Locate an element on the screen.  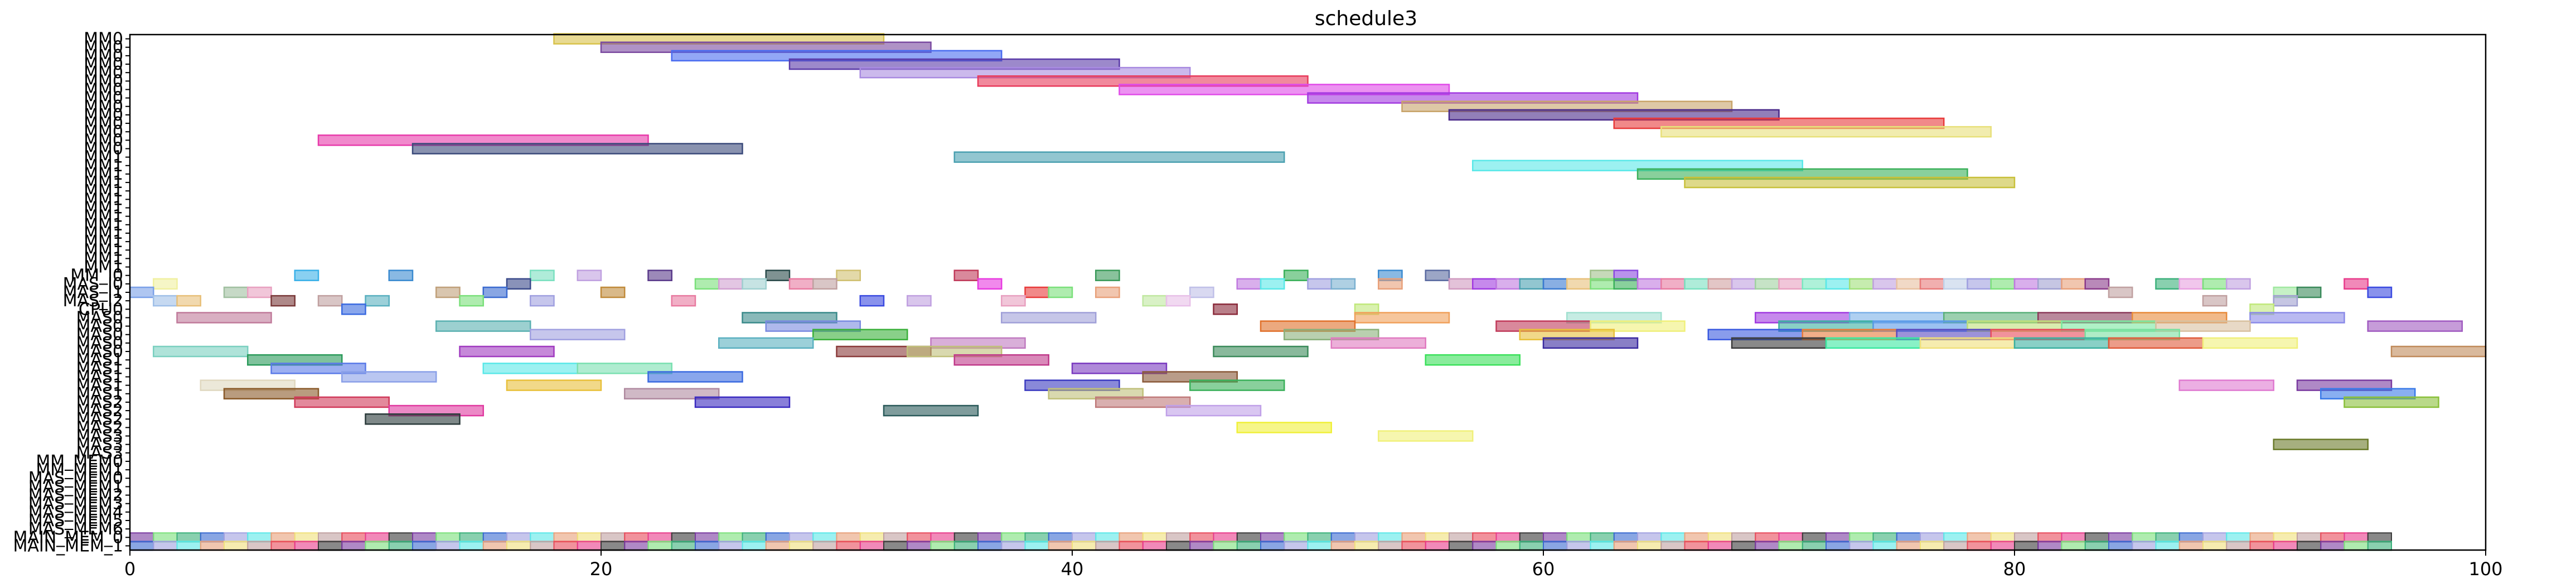
y-tick-label: MAS_MEM4 is located at coordinates (75, 512).